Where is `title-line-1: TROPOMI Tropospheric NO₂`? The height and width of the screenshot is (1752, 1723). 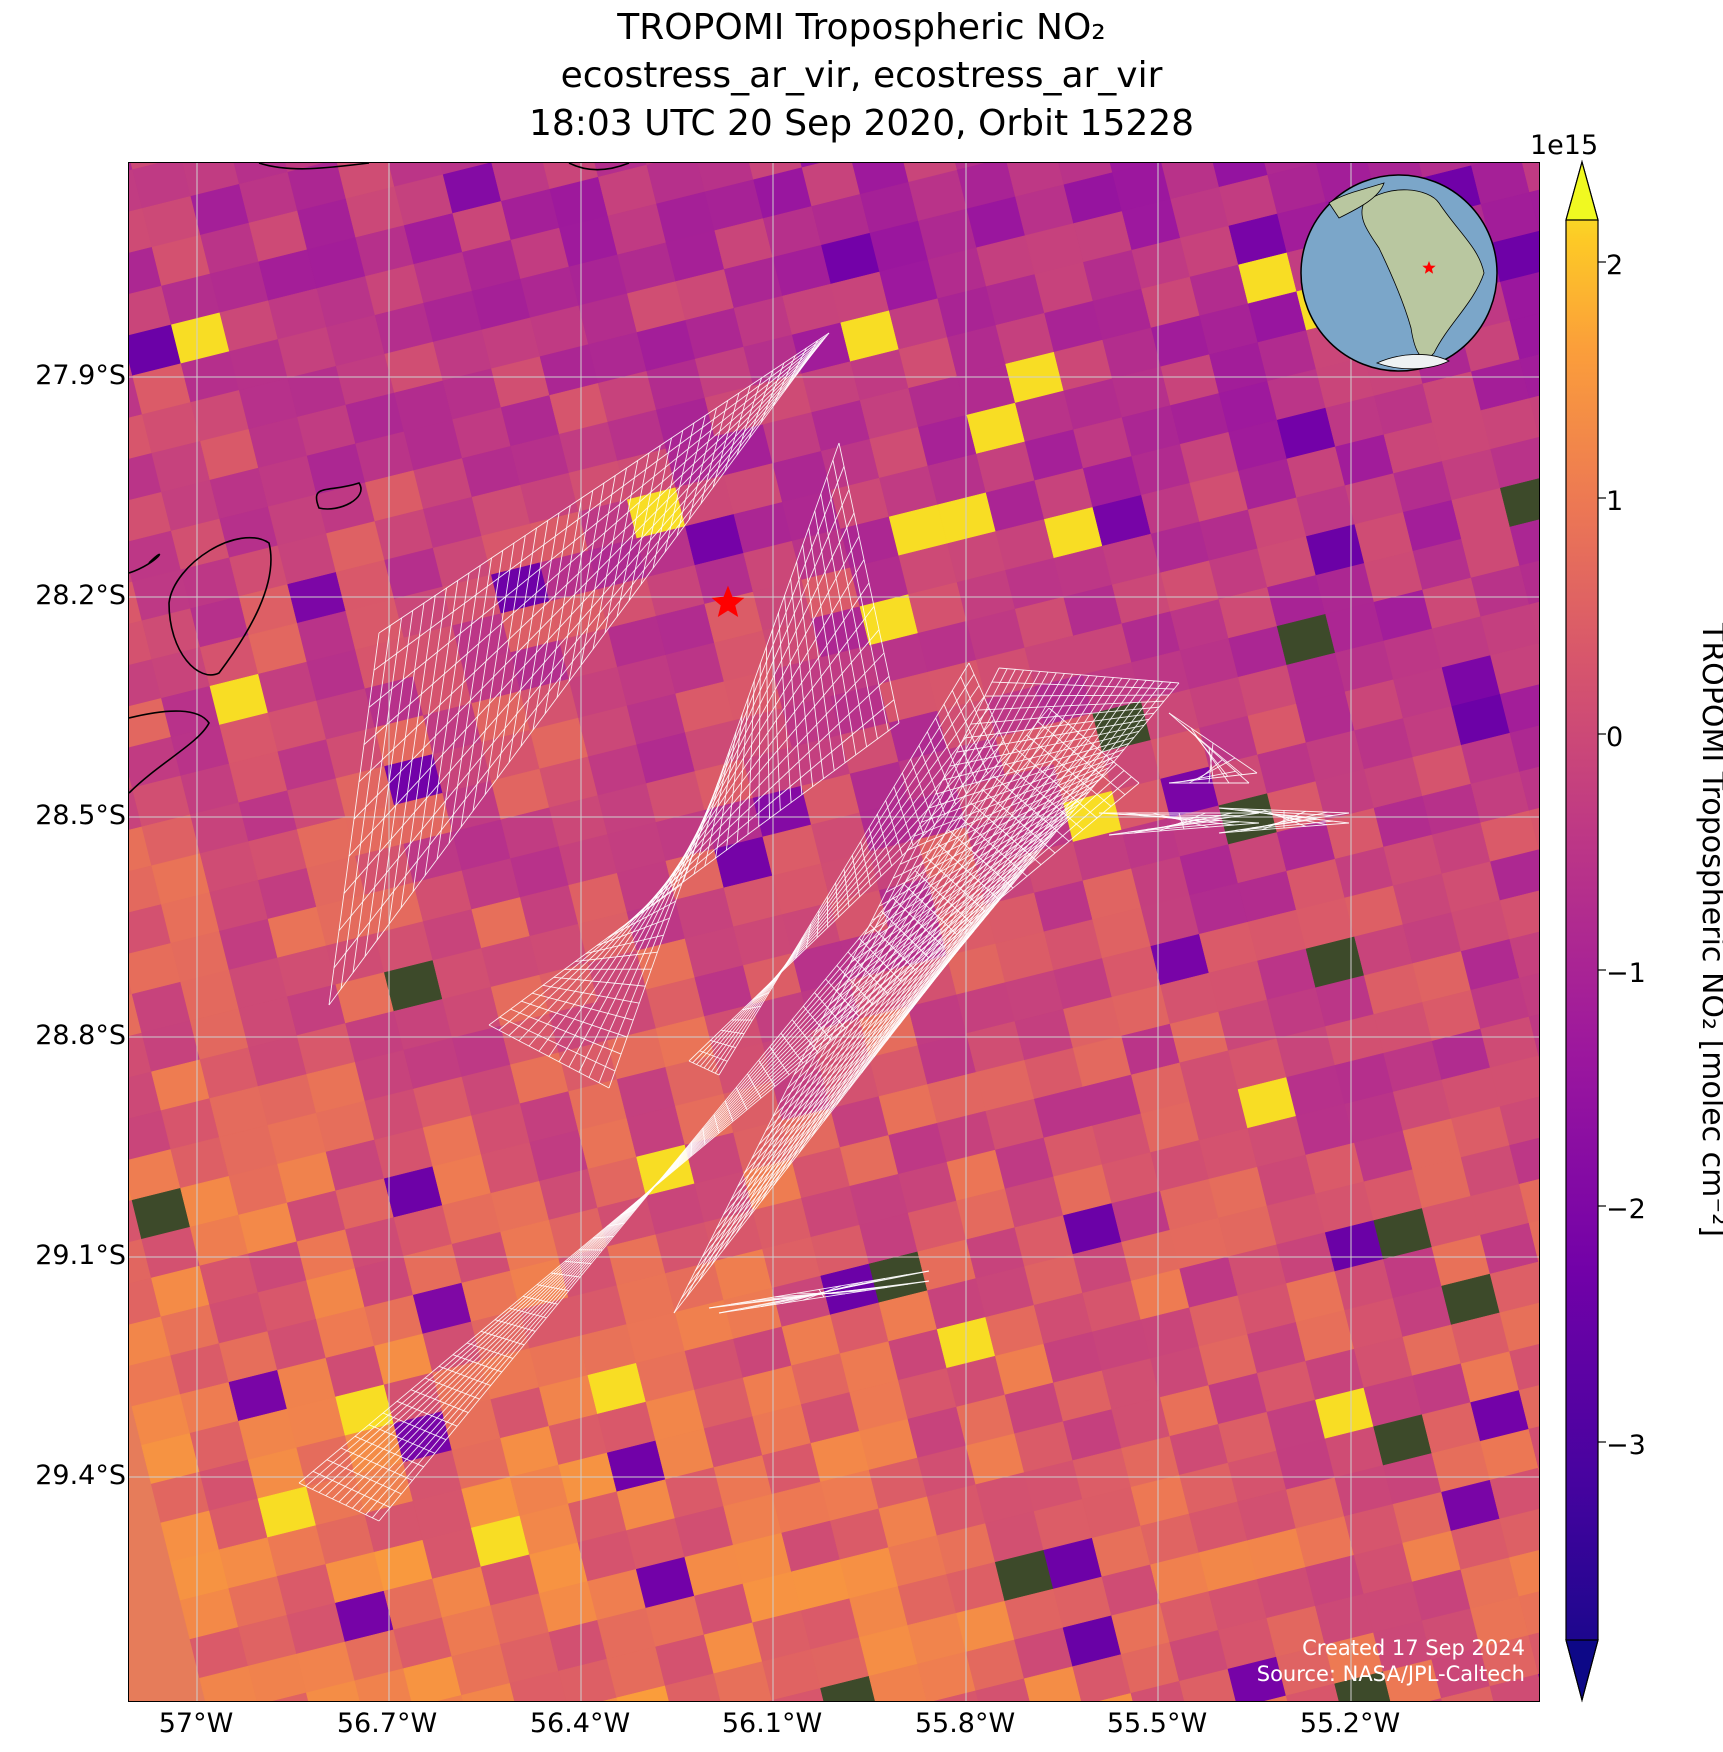
title-line-1: TROPOMI Tropospheric NO₂ is located at coordinates (861, 27).